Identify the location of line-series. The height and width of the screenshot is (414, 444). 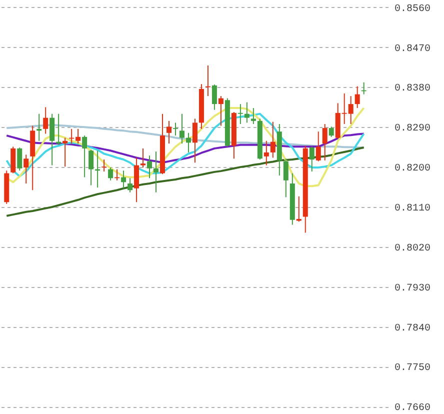
(185, 181).